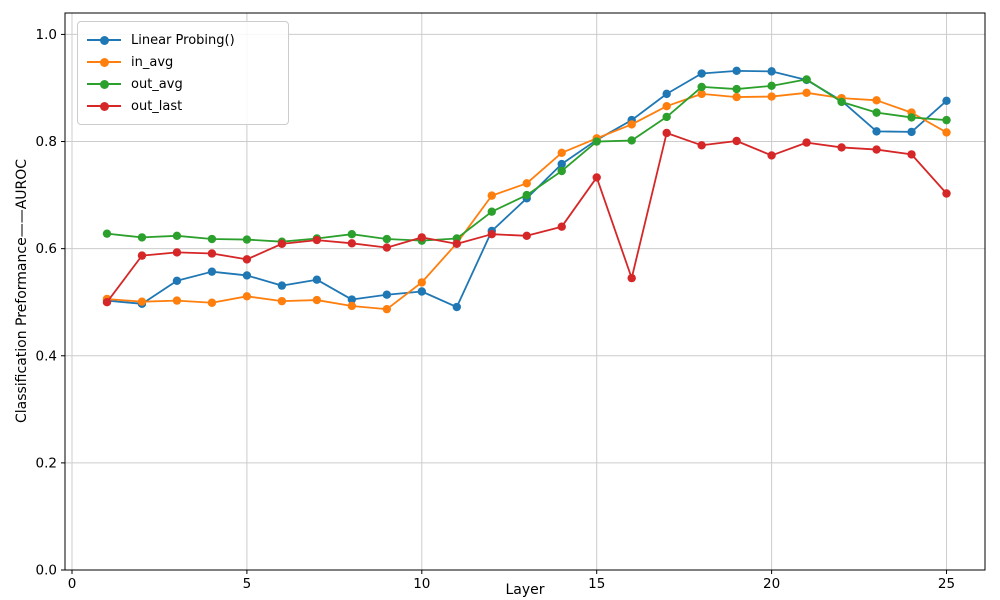  Describe the element at coordinates (525, 590) in the screenshot. I see `x-axis-label: Layer` at that location.